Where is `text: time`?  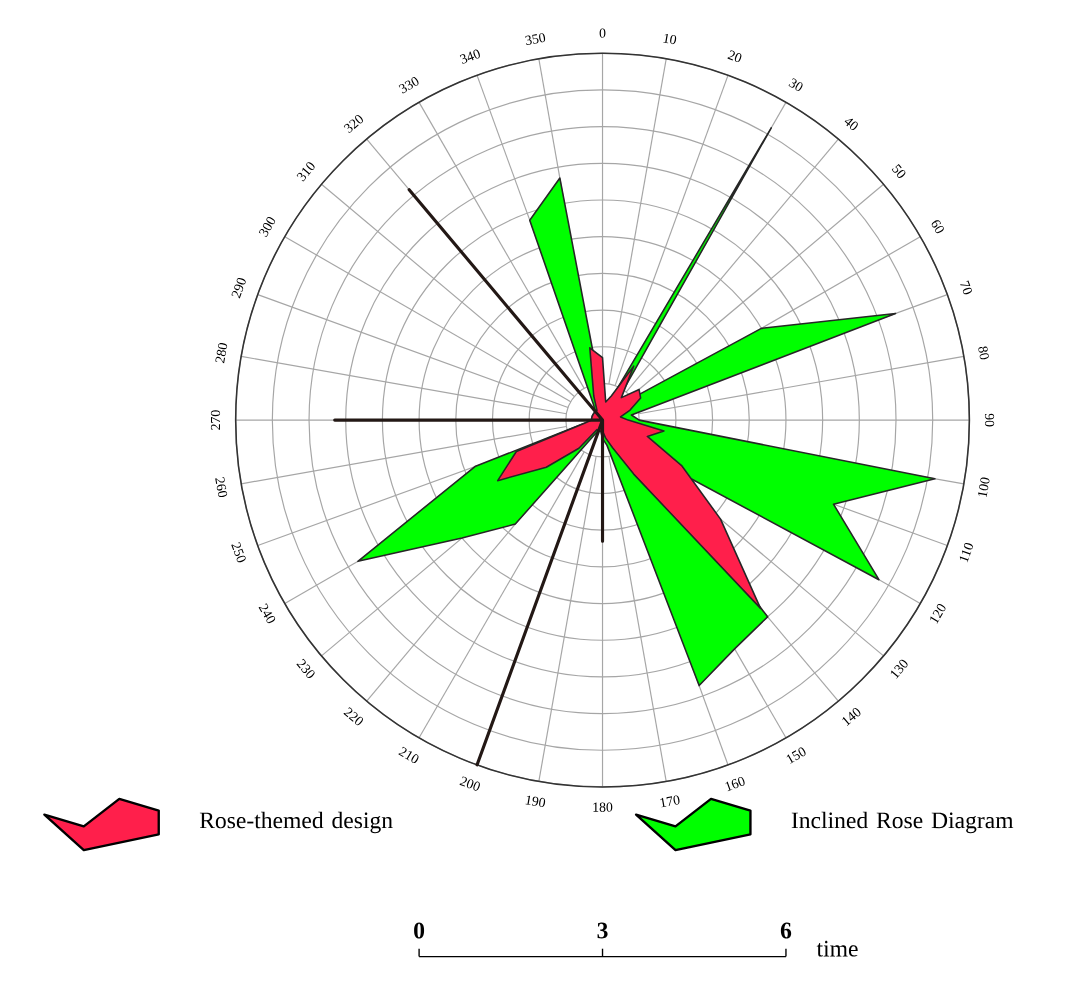
text: time is located at coordinates (837, 948).